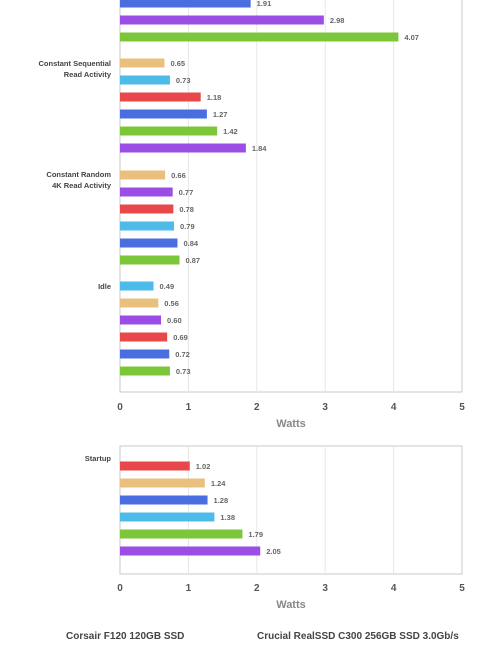 Image resolution: width=480 pixels, height=650 pixels. Describe the element at coordinates (358, 636) in the screenshot. I see `legend-item-crucial: Crucial RealSSD C300 256GB SSD 3.0Gb/s` at that location.